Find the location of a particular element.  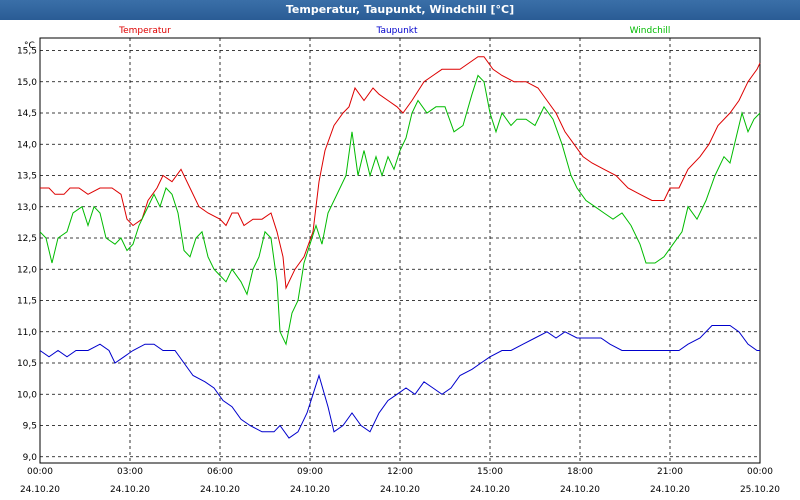

x-tick-time: 06:00 is located at coordinates (220, 472).